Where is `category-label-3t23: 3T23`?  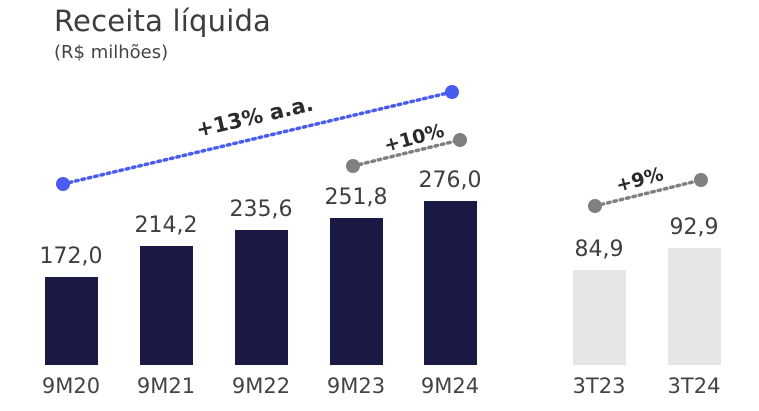
category-label-3t23: 3T23 is located at coordinates (599, 386).